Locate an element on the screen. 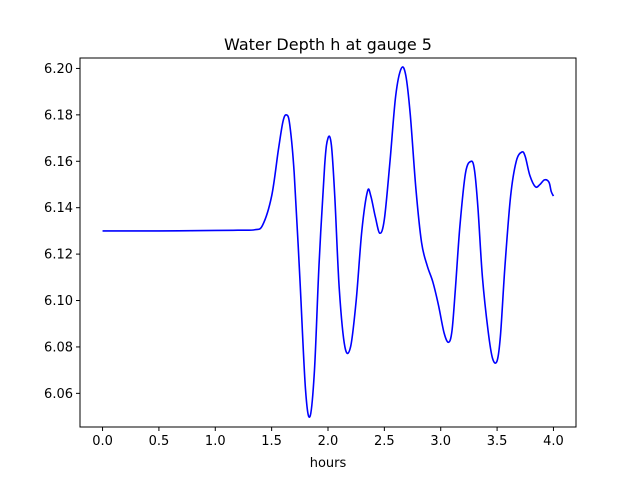 This screenshot has height=485, width=640. y-tick-label: 6.14 is located at coordinates (58, 208).